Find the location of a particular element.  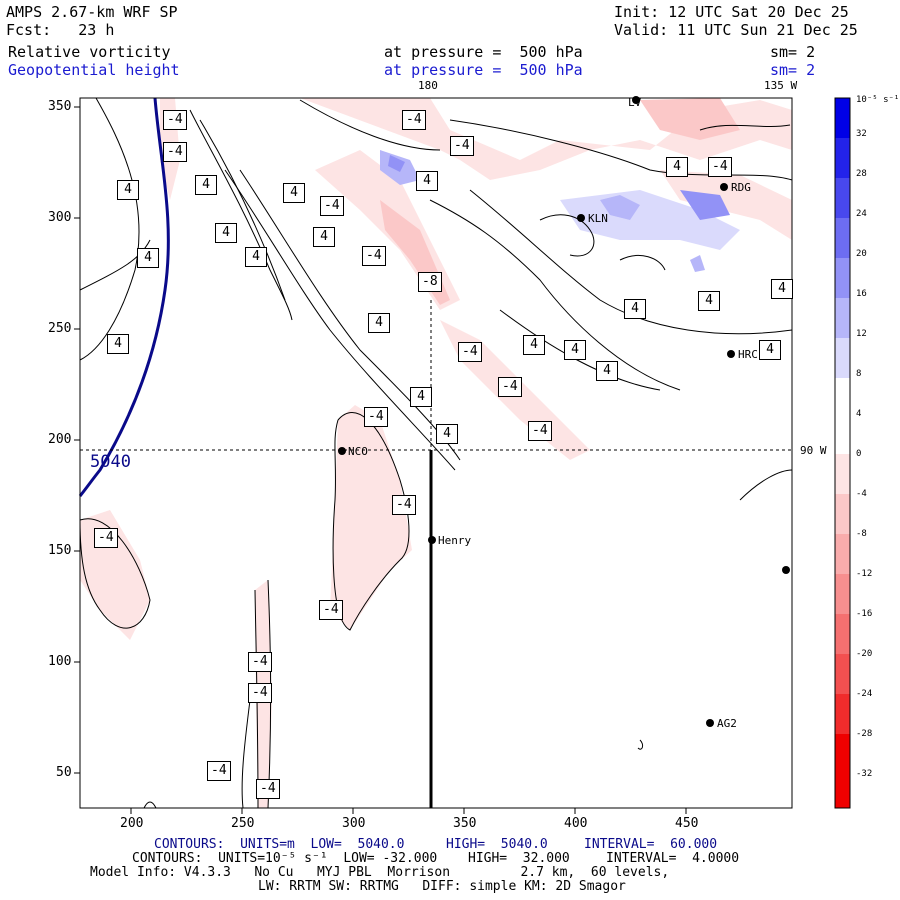

y-tick-label: 350 is located at coordinates (60, 106).